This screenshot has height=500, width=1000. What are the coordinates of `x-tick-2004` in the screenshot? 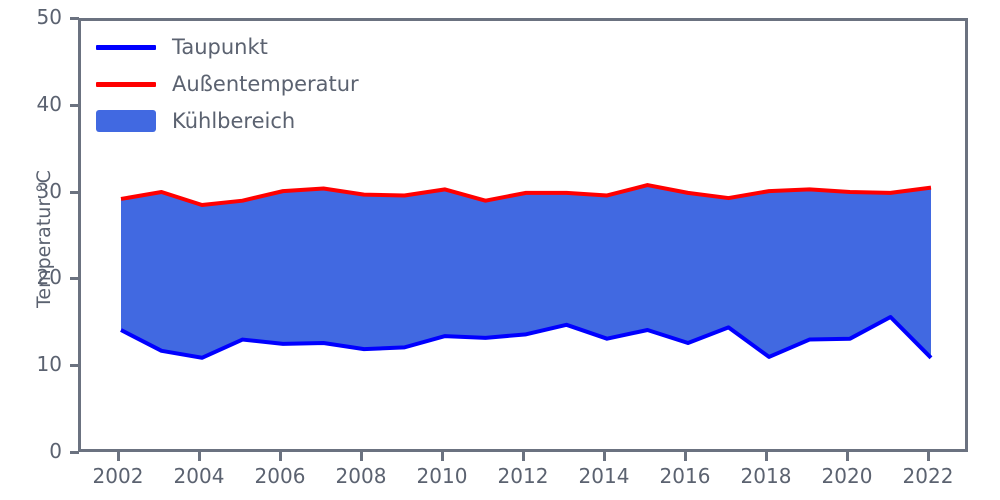 It's located at (199, 456).